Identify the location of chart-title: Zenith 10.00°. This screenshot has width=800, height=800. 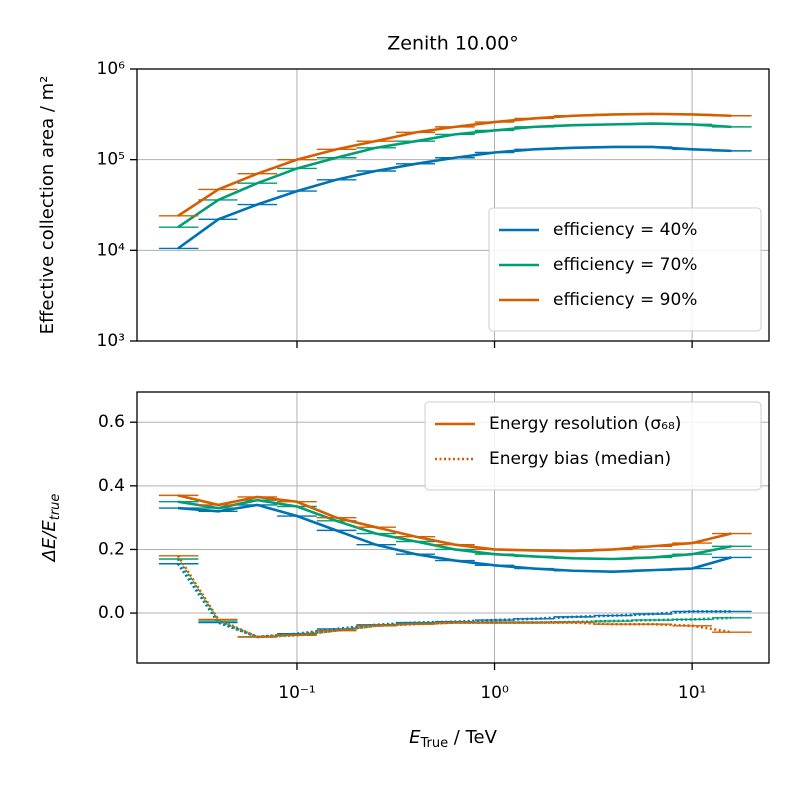
(452, 44).